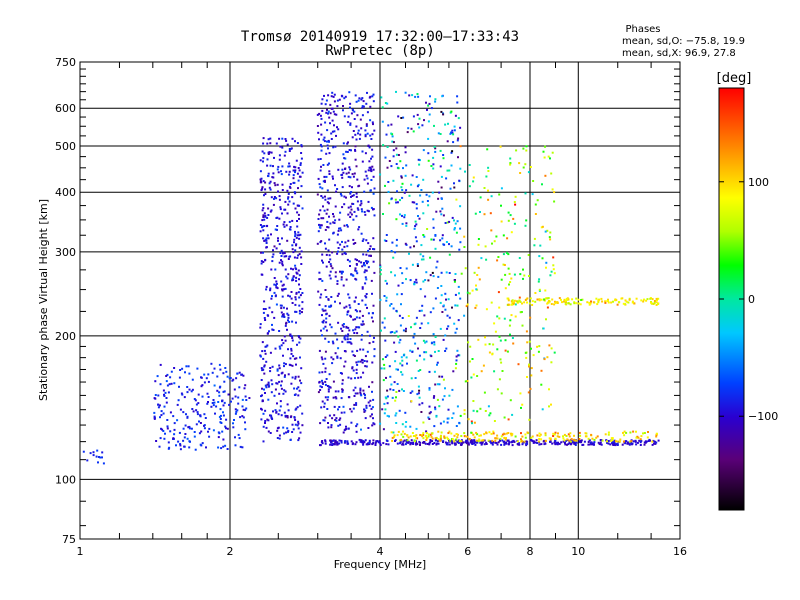 The width and height of the screenshot is (800, 600). I want to click on x-tick-label: 10, so click(578, 551).